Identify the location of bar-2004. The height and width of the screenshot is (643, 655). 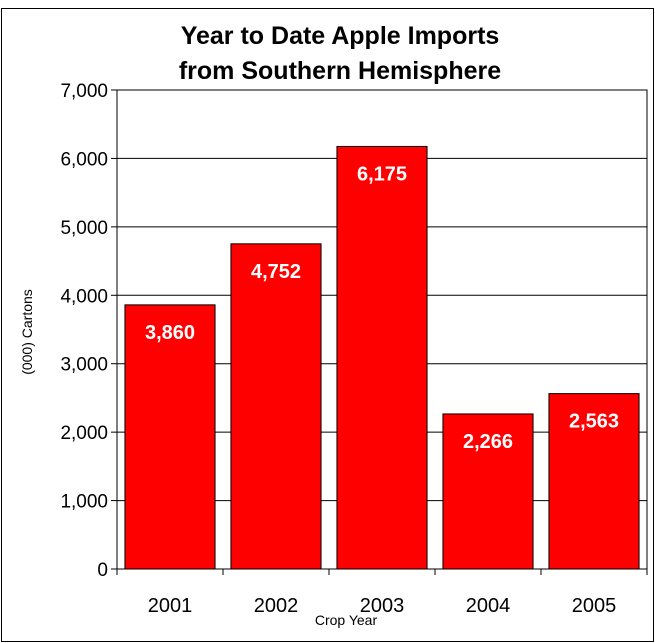
(488, 491).